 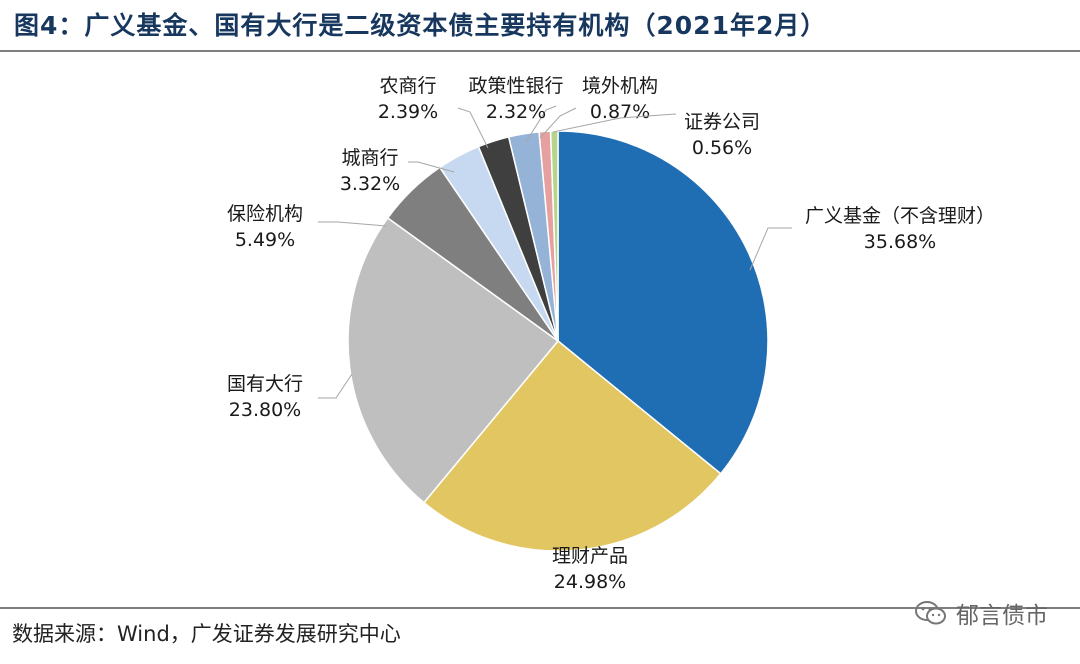 I want to click on slice-name-label: 国有大行, so click(x=265, y=384).